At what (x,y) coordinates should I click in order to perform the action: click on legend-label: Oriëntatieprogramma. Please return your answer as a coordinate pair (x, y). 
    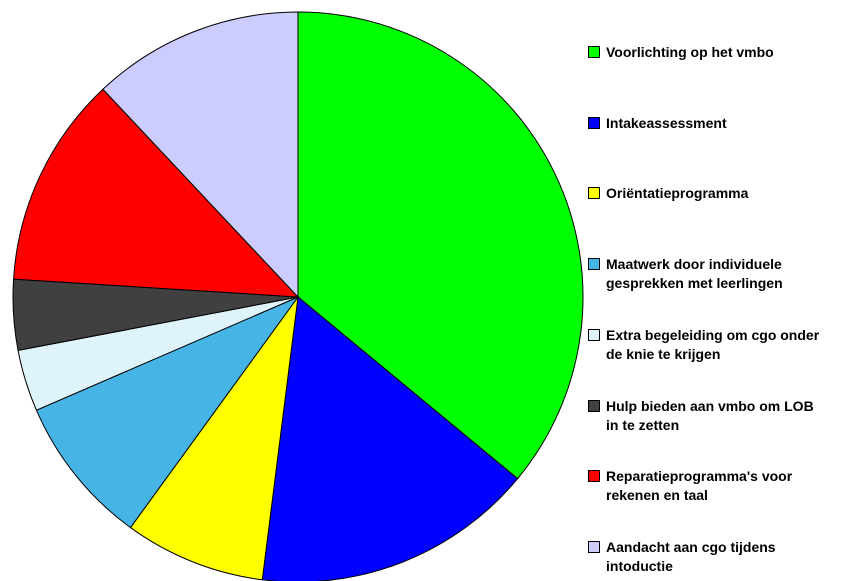
    Looking at the image, I should click on (677, 193).